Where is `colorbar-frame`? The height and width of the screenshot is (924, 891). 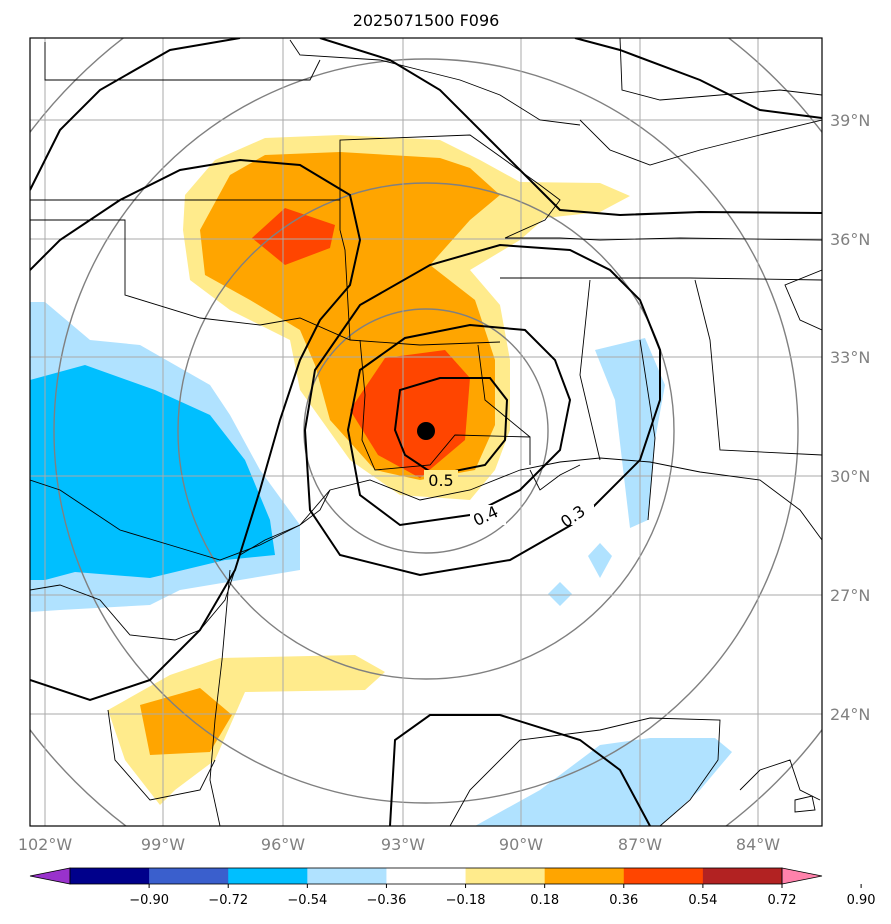
colorbar-frame is located at coordinates (426, 876).